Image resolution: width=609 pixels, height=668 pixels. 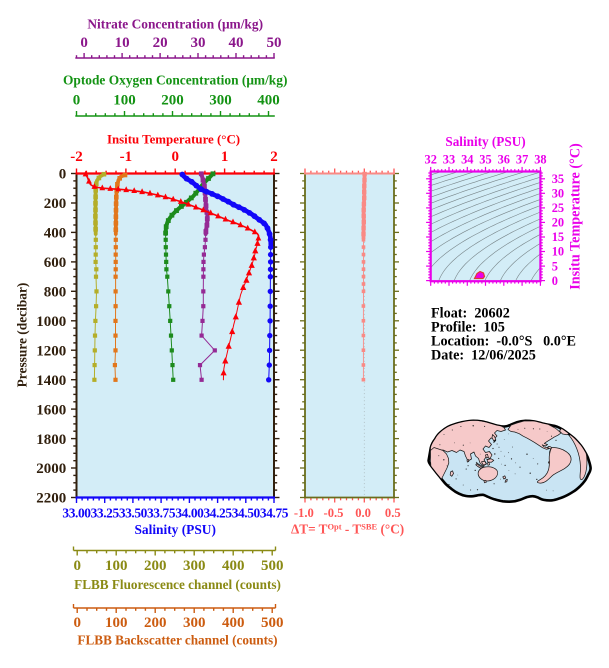 What do you see at coordinates (161, 513) in the screenshot?
I see `svg-text: 33.75` at bounding box center [161, 513].